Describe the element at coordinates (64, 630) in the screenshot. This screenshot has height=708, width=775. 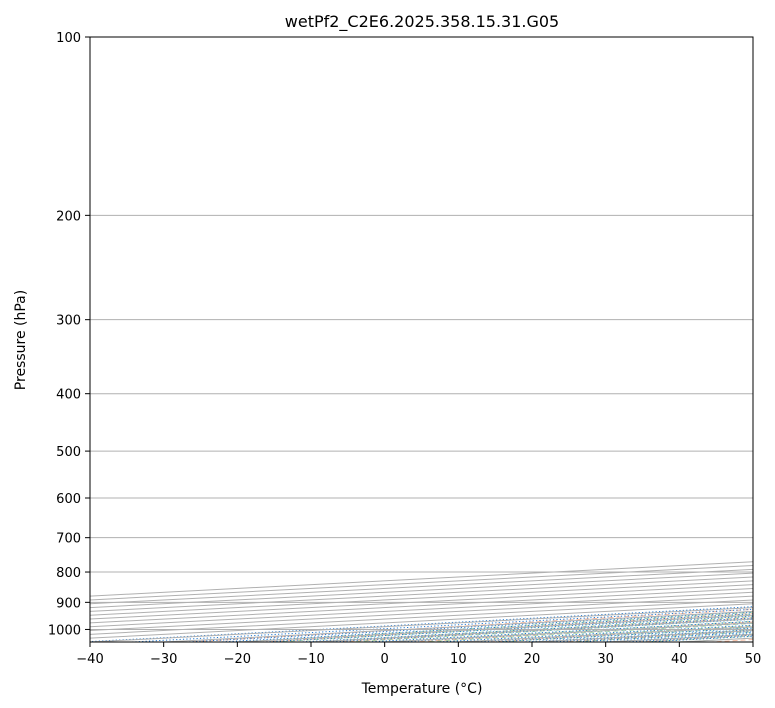
I see `y-tick-label: 1000` at that location.